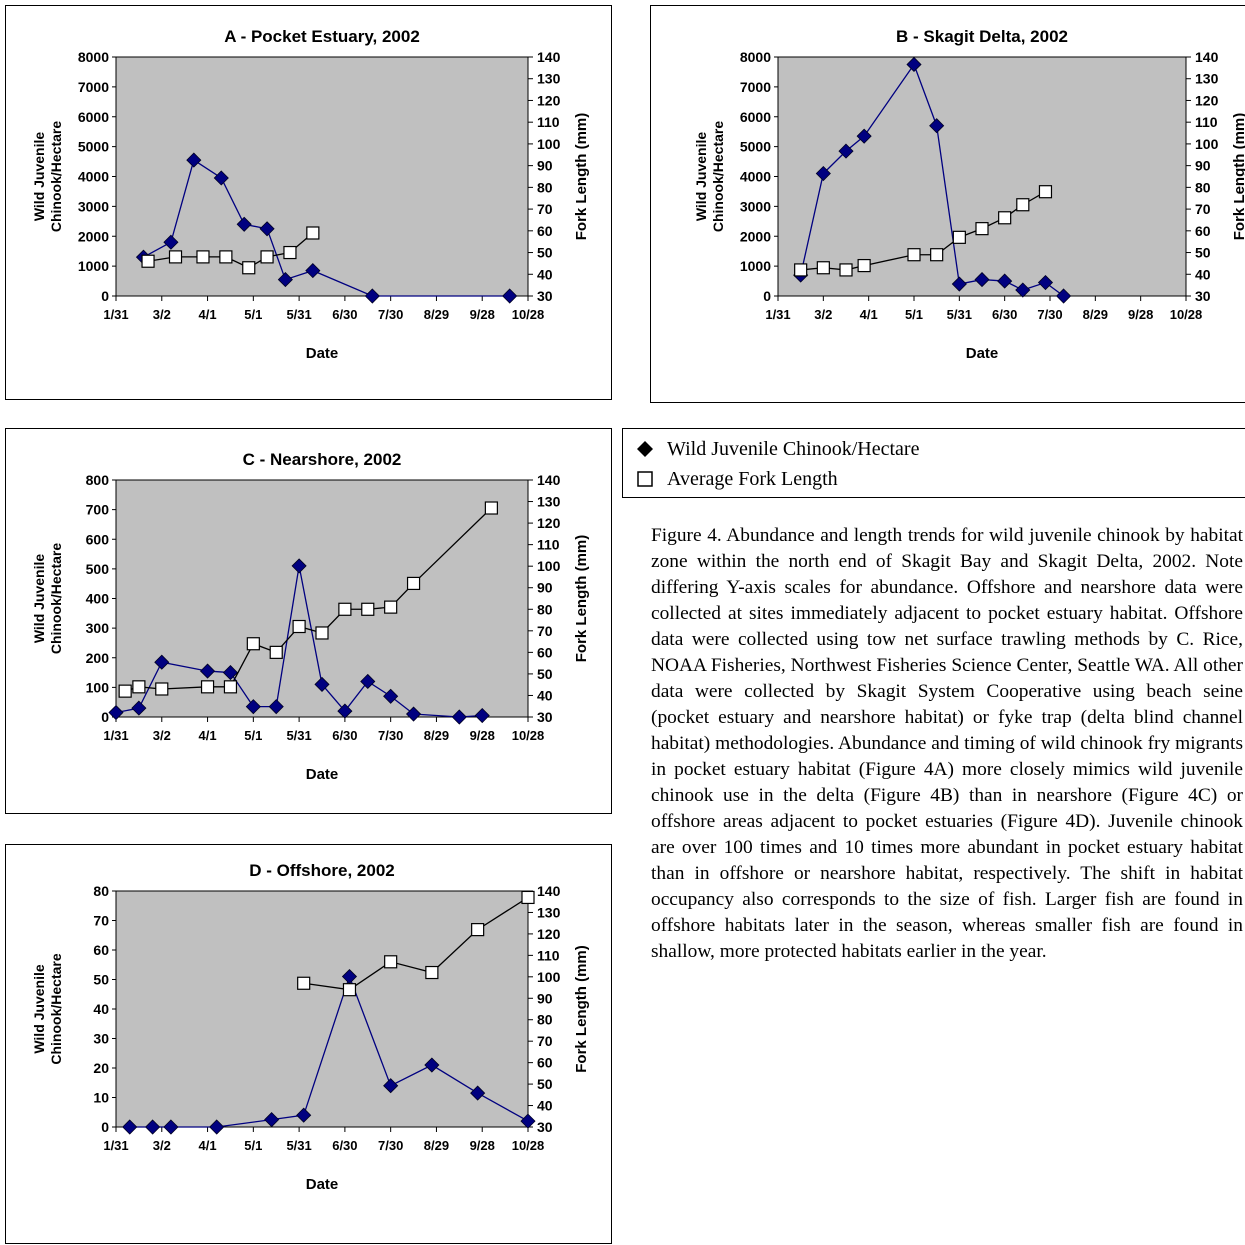  I want to click on filled-diamond-icon, so click(645, 449).